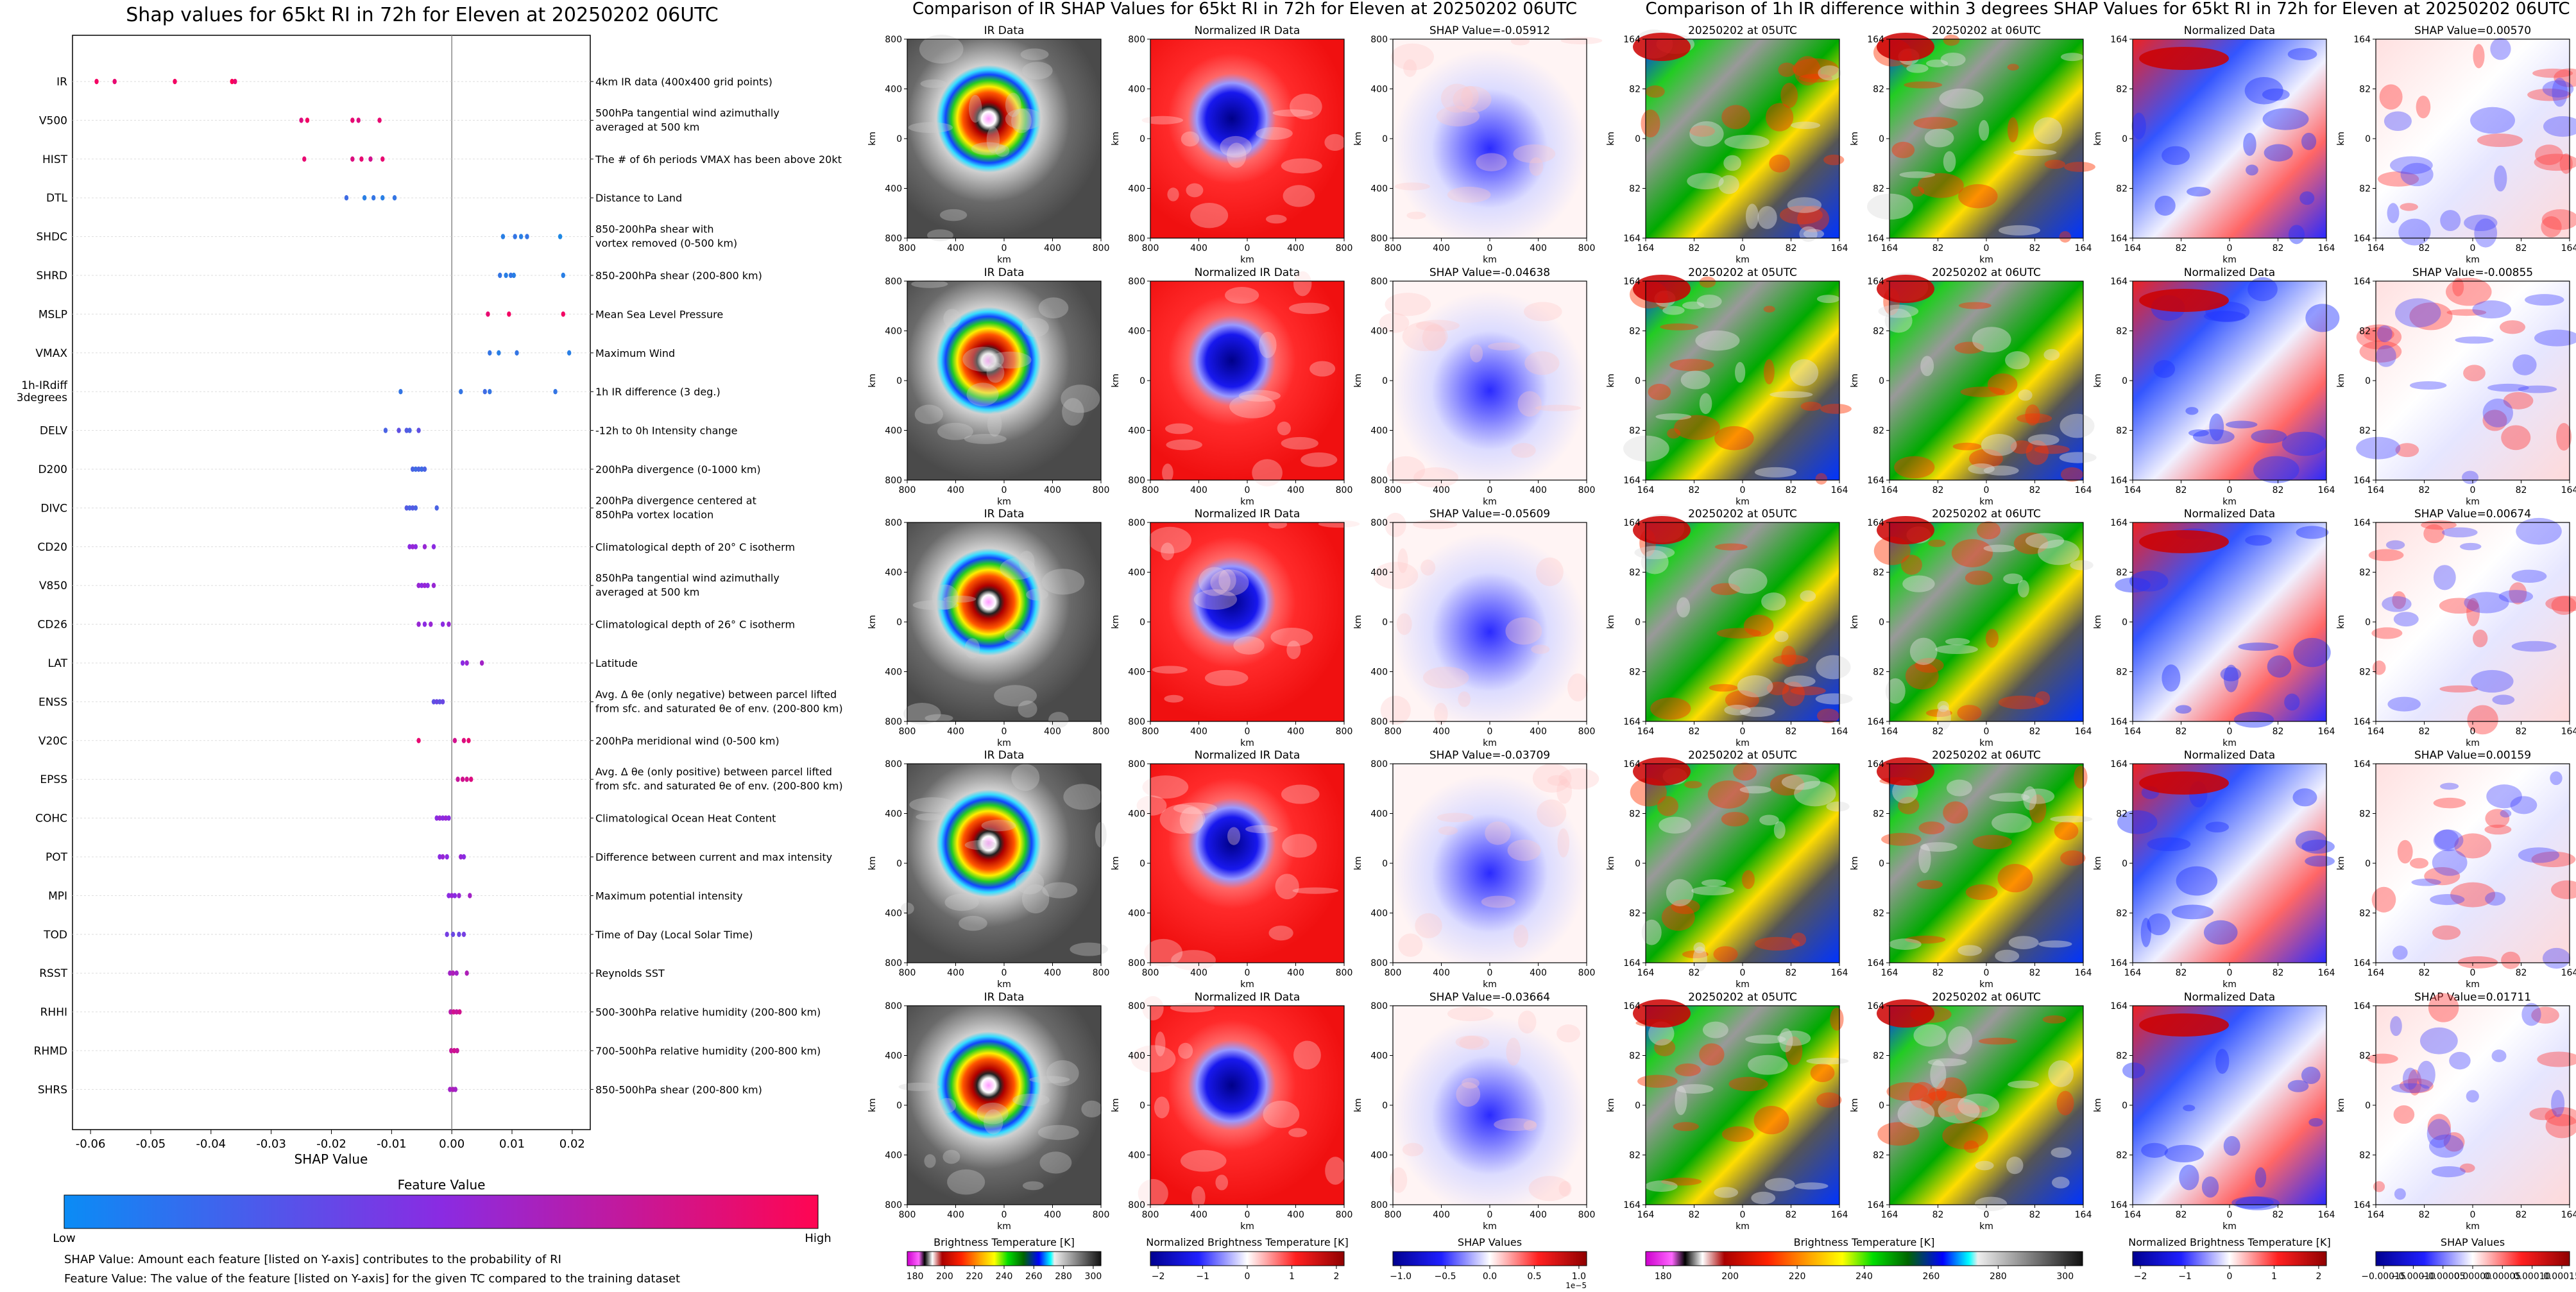  Describe the element at coordinates (512, 1144) in the screenshot. I see `x-tick-label: 0.01` at that location.